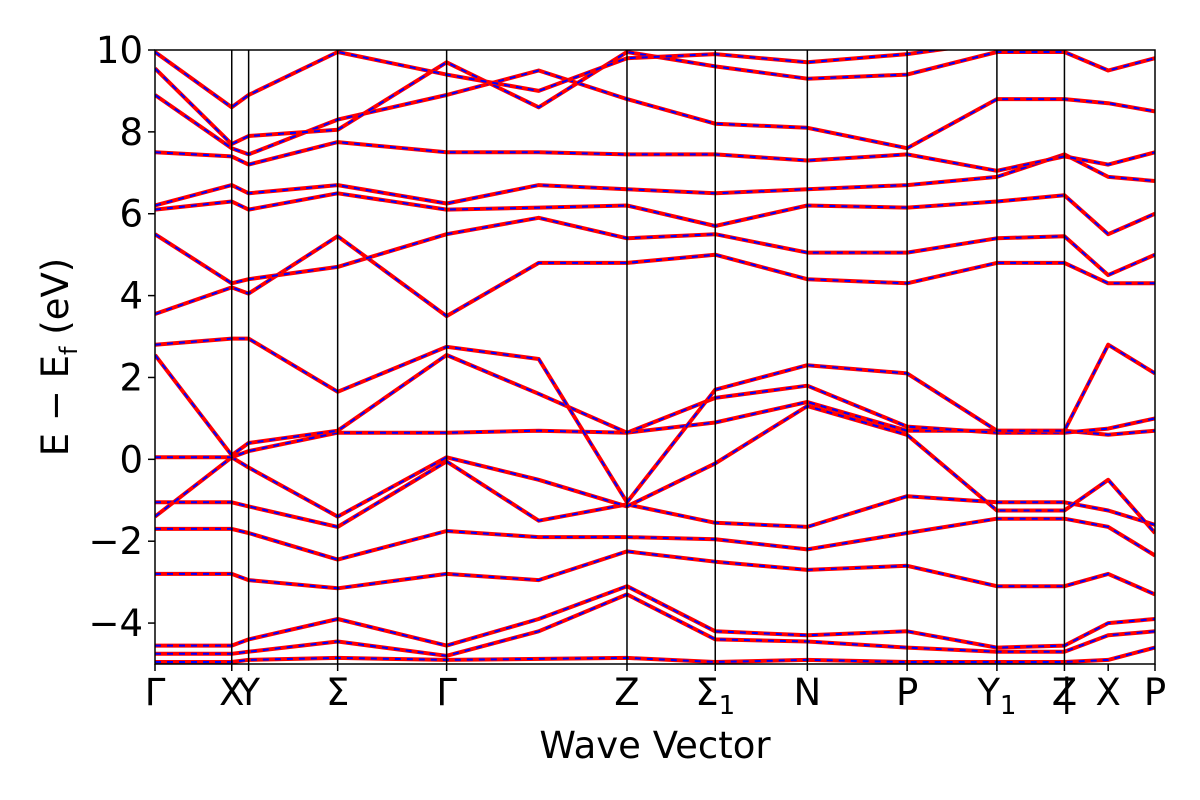 The width and height of the screenshot is (1200, 800). What do you see at coordinates (1108, 692) in the screenshot?
I see `x-tick-label-12: X` at bounding box center [1108, 692].